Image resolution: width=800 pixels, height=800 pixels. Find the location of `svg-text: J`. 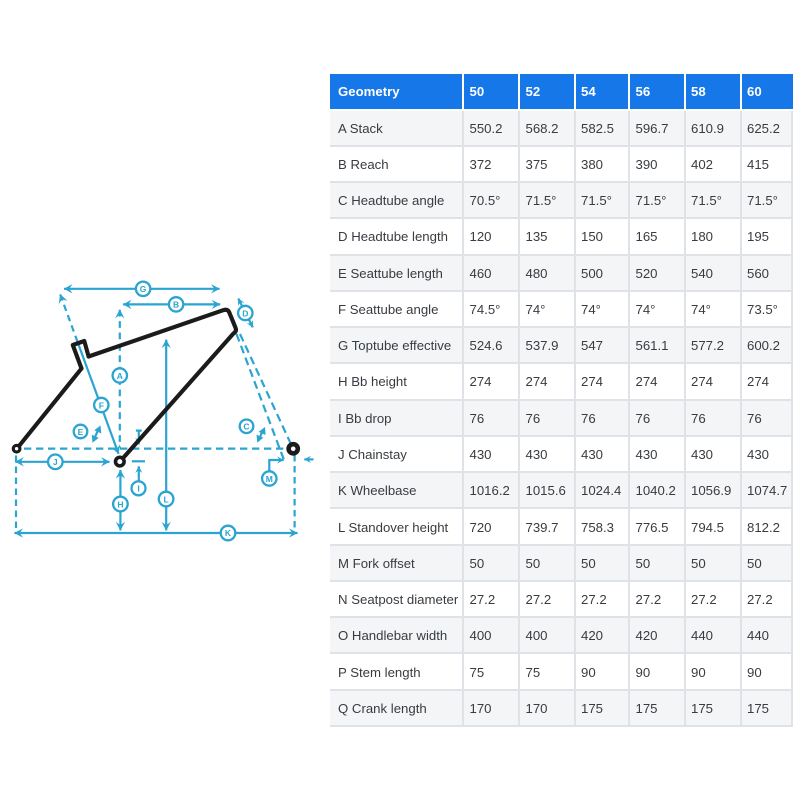

svg-text: J is located at coordinates (55, 462).